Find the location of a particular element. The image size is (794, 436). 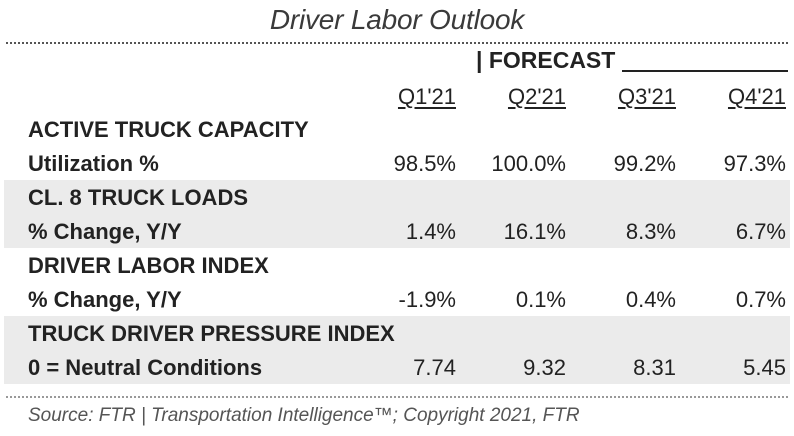

column-header-q1: Q1'21 is located at coordinates (426, 96).